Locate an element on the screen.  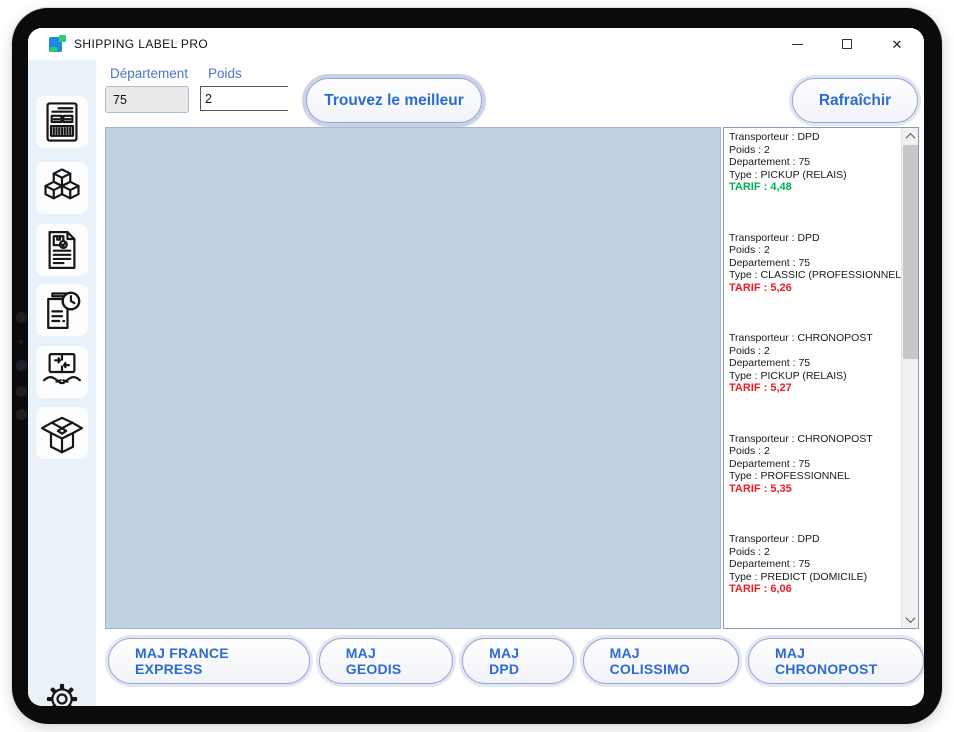
minimize-icon is located at coordinates (797, 44).